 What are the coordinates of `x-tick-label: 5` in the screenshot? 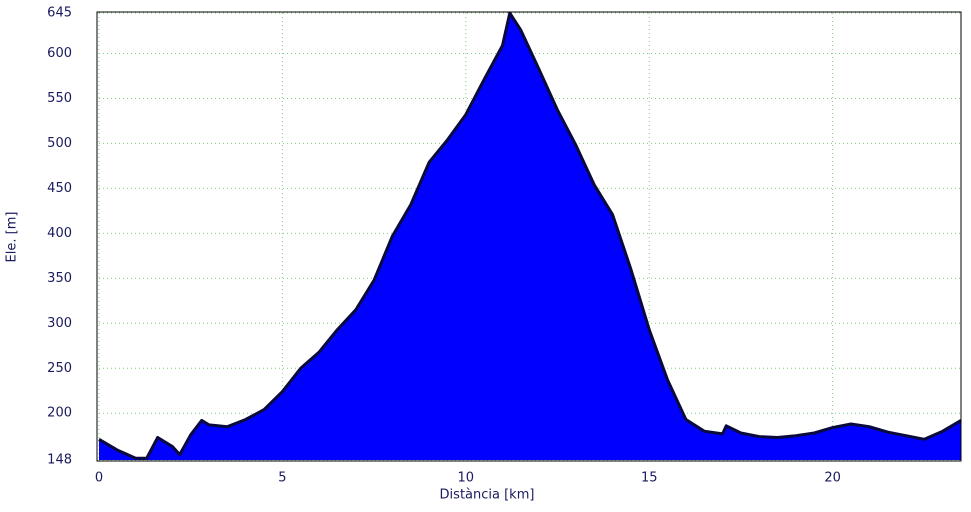 It's located at (282, 478).